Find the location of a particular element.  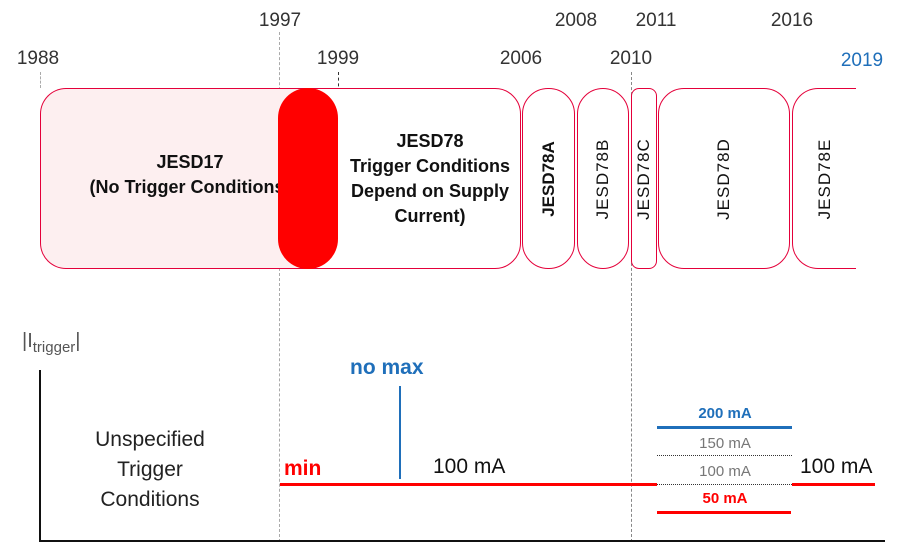

current-100ma-label: 100 mA is located at coordinates (469, 466).